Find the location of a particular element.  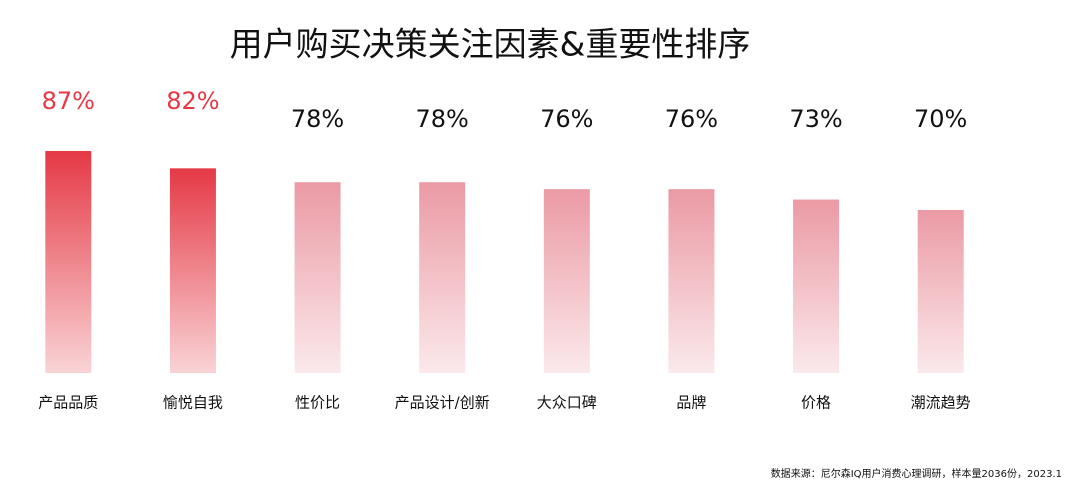

x-tick-label: 性价比 is located at coordinates (317, 403).